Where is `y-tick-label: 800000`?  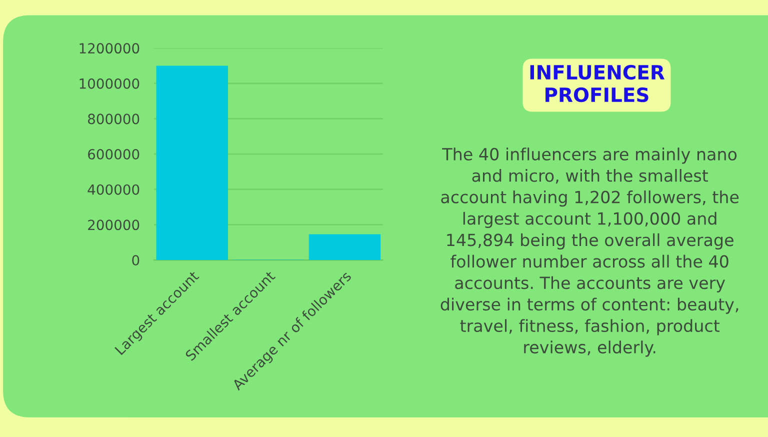 y-tick-label: 800000 is located at coordinates (114, 119).